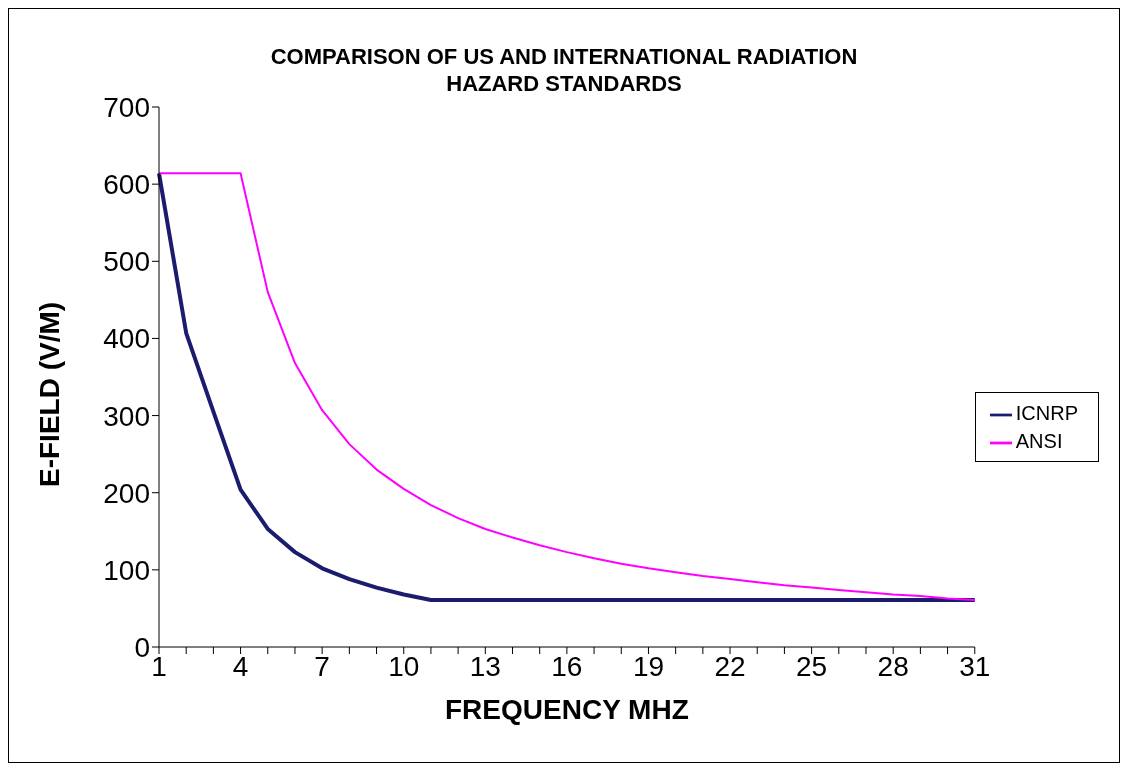  What do you see at coordinates (485, 666) in the screenshot?
I see `x-tick-label: 13` at bounding box center [485, 666].